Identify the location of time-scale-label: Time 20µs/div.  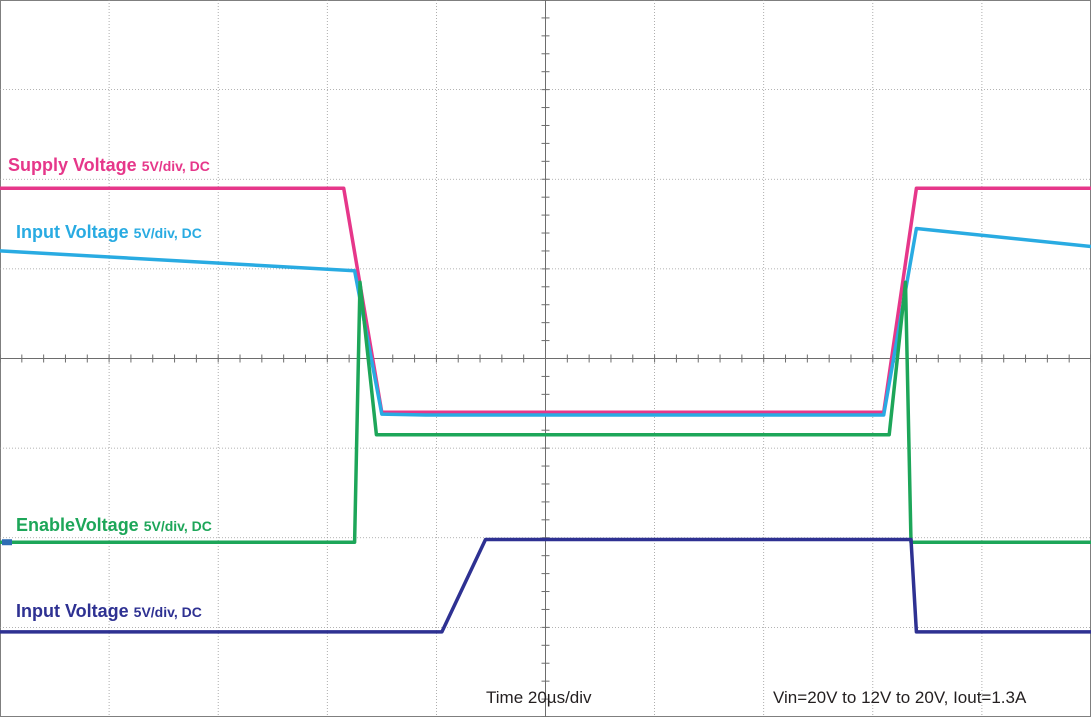
(539, 697).